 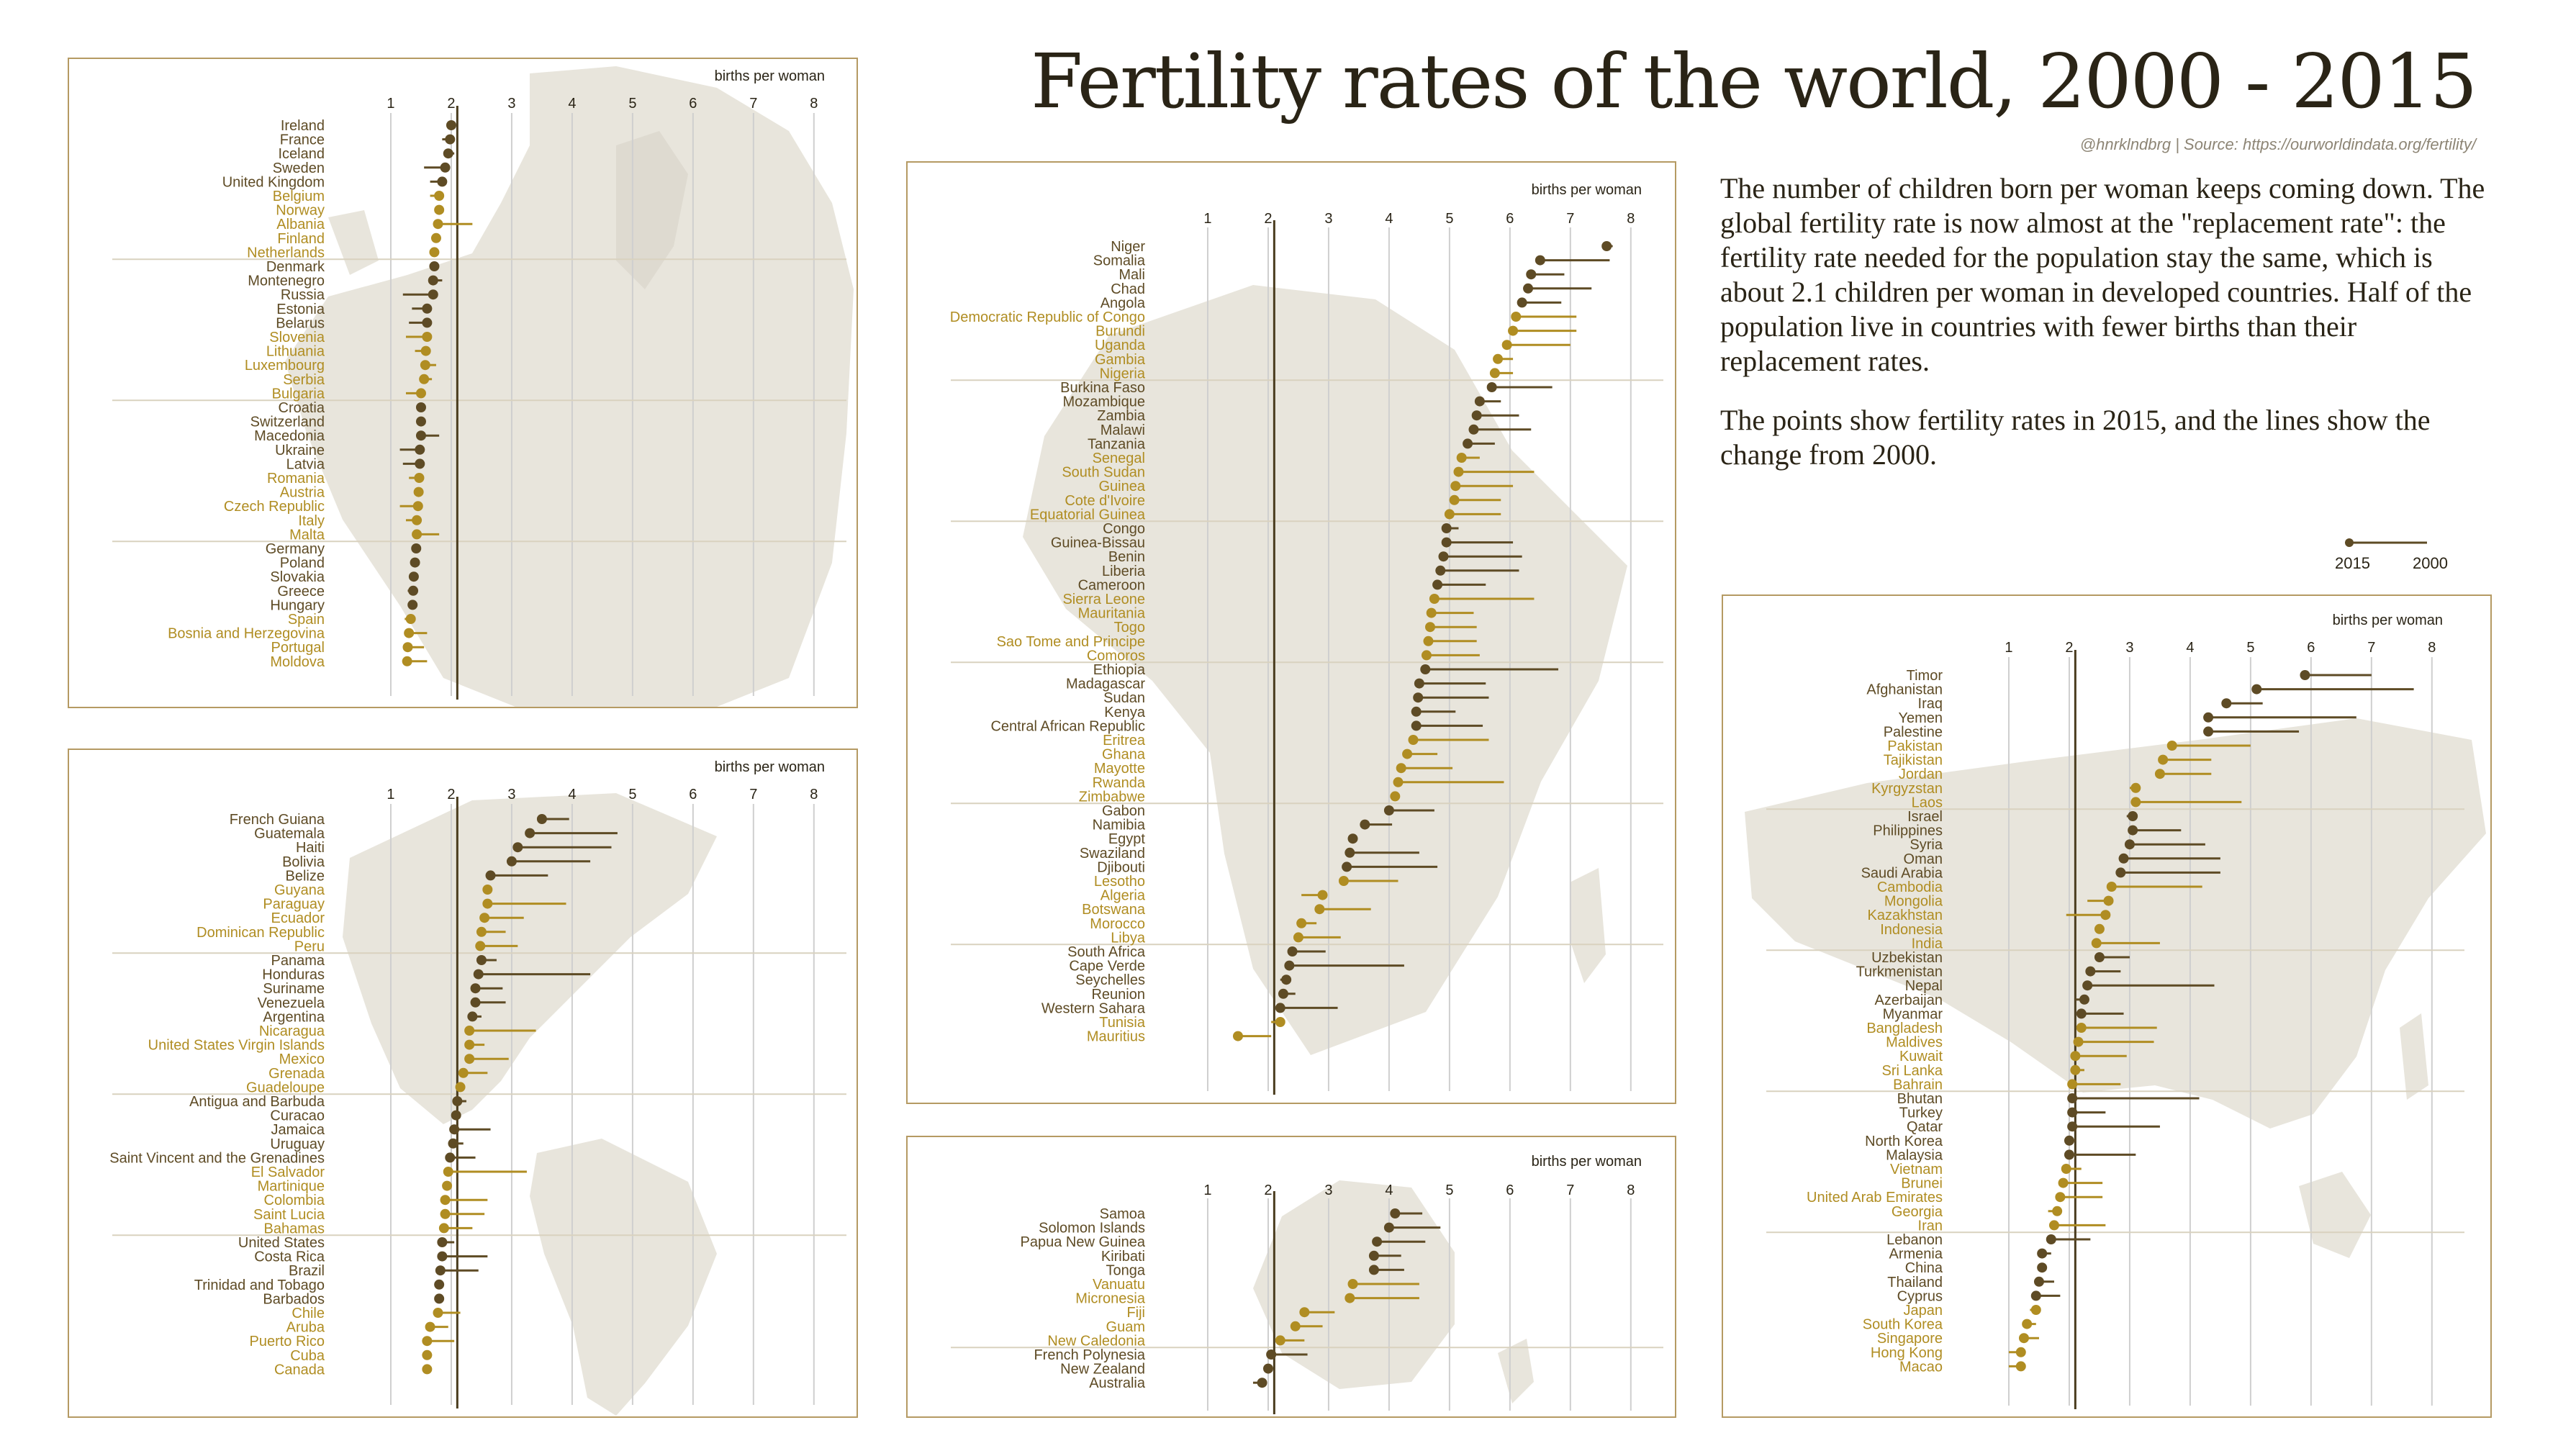 I want to click on country-label: Guatemala, so click(x=290, y=834).